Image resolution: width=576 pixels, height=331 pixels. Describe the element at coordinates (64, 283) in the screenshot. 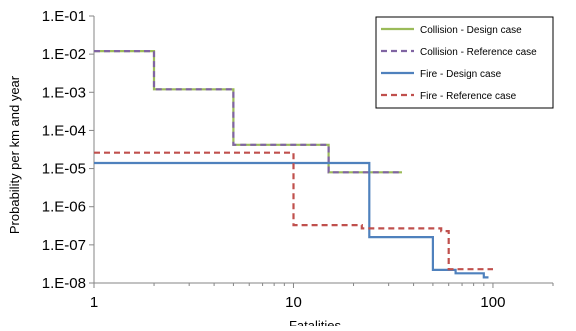

I see `y-tick-label: 1.E-08` at that location.